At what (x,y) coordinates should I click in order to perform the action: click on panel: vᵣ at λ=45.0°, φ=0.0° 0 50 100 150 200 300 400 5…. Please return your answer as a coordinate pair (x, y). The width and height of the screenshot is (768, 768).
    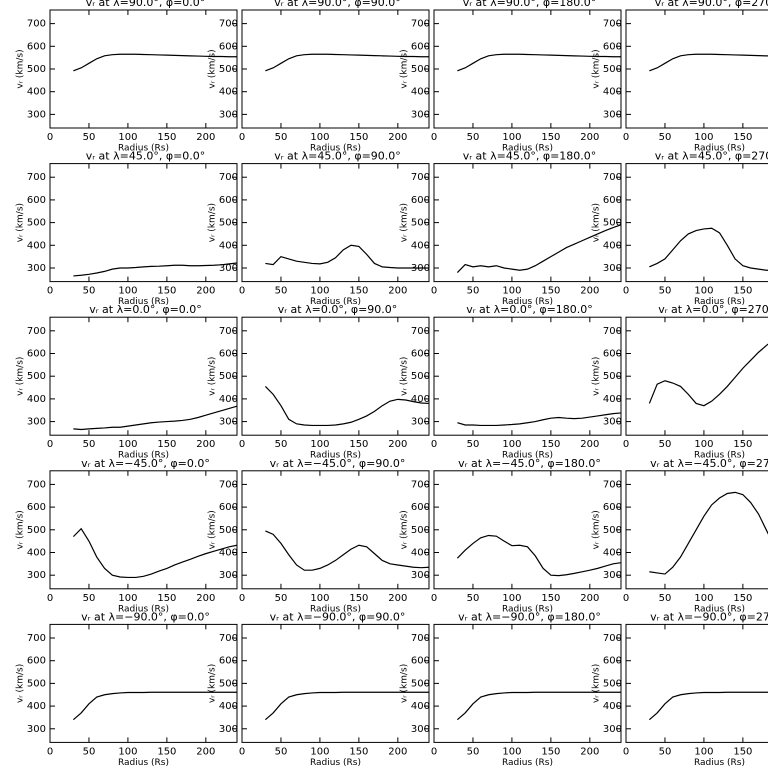
    Looking at the image, I should click on (127, 228).